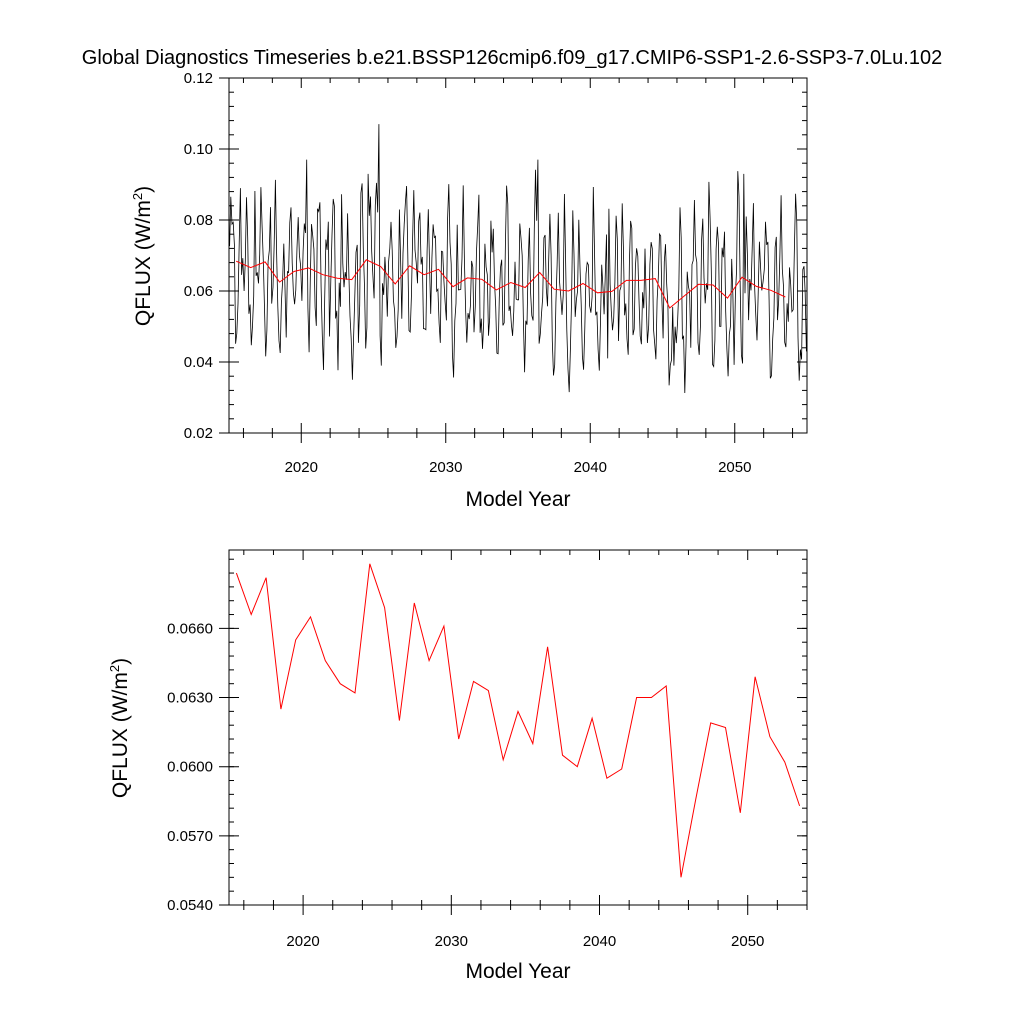  Describe the element at coordinates (190, 767) in the screenshot. I see `y-tick-label: 0.0600` at that location.